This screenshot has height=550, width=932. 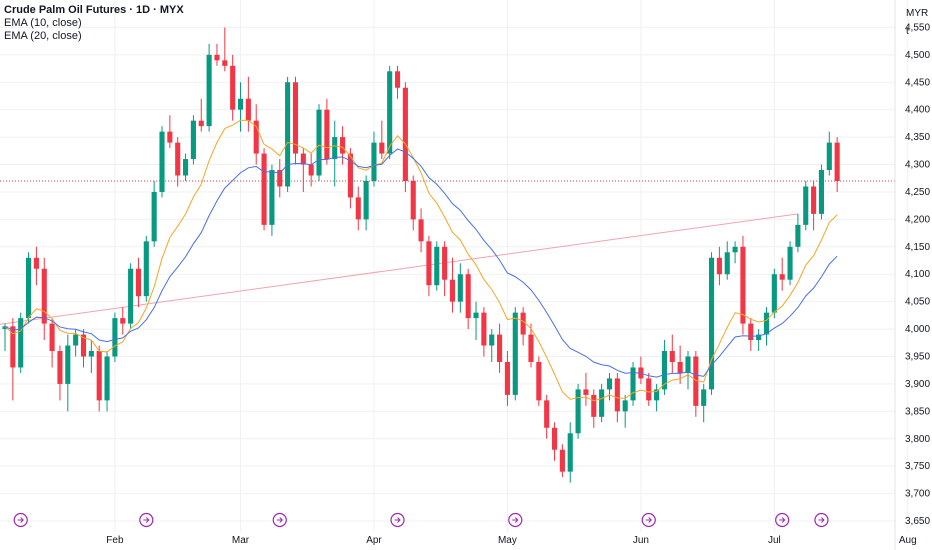 What do you see at coordinates (907, 31) in the screenshot?
I see `unit-label: t` at bounding box center [907, 31].